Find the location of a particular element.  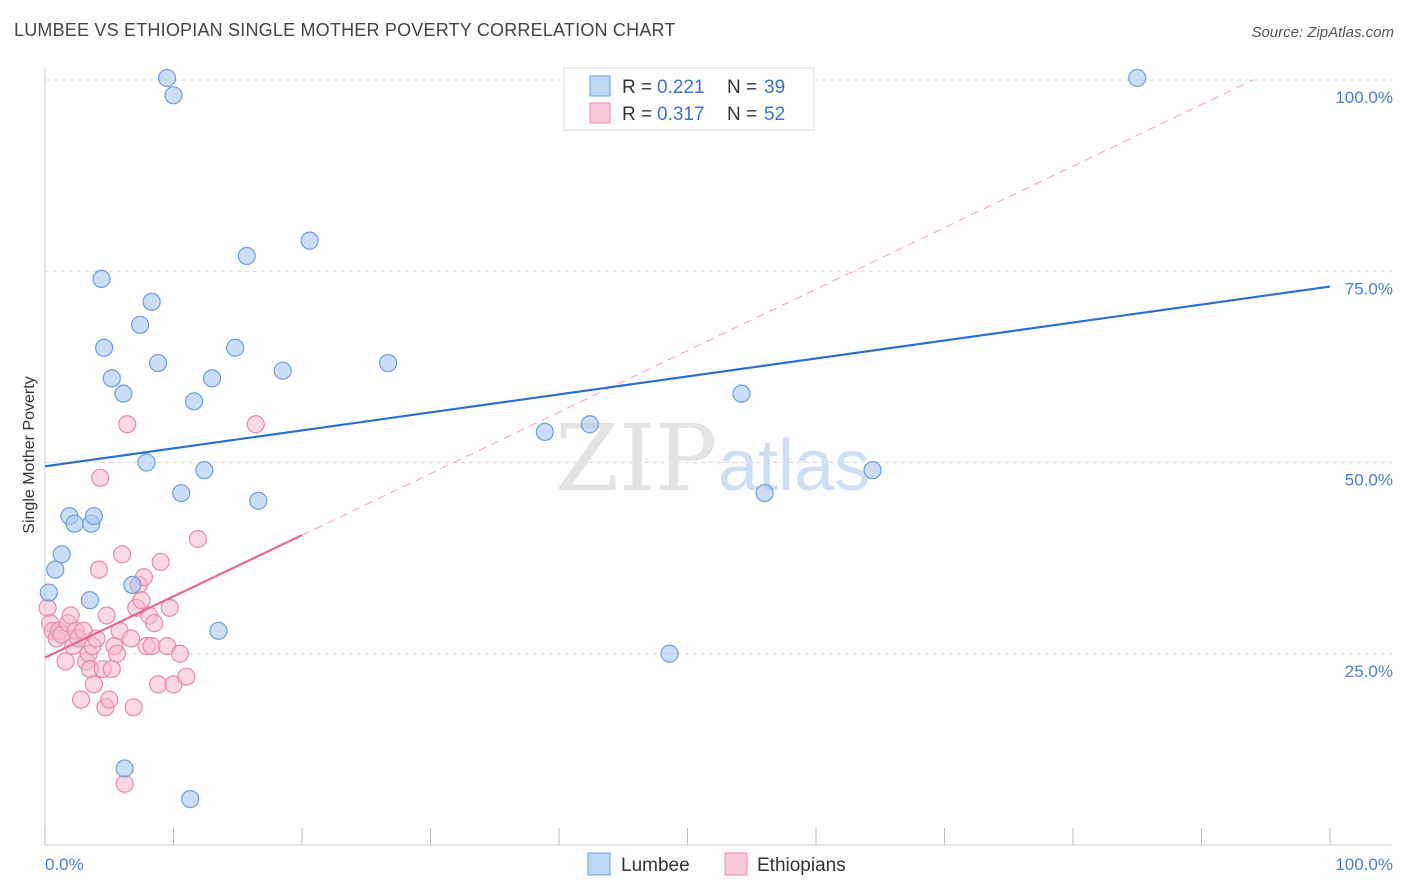

bottom-legend: Lumbee Ethiopians is located at coordinates (716, 864).